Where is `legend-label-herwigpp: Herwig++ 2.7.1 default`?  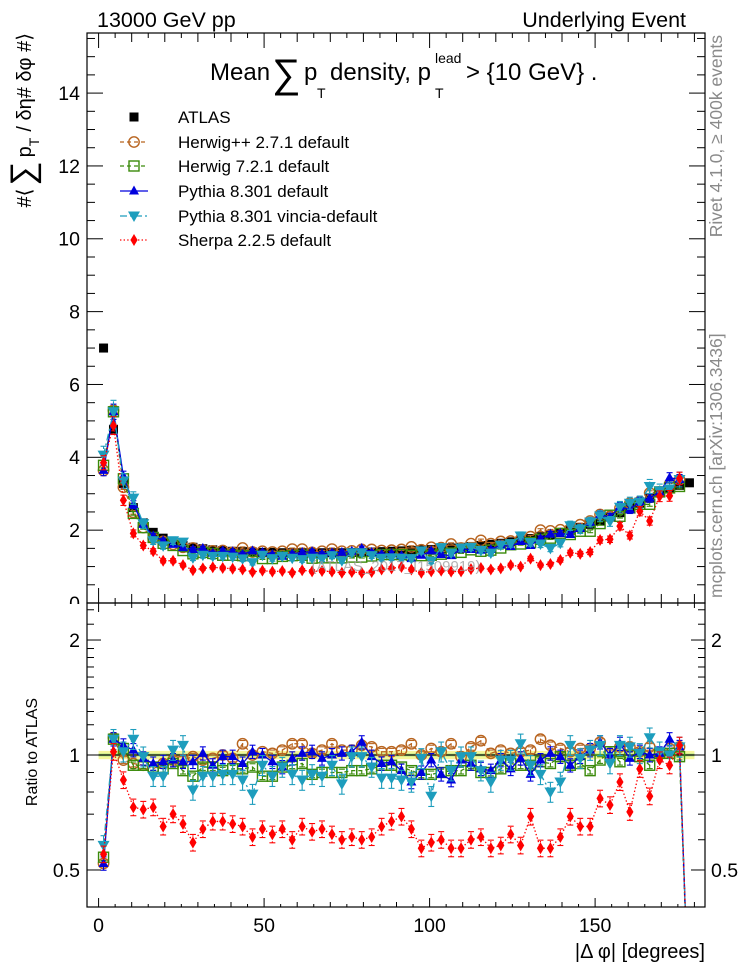 legend-label-herwigpp: Herwig++ 2.7.1 default is located at coordinates (263, 142).